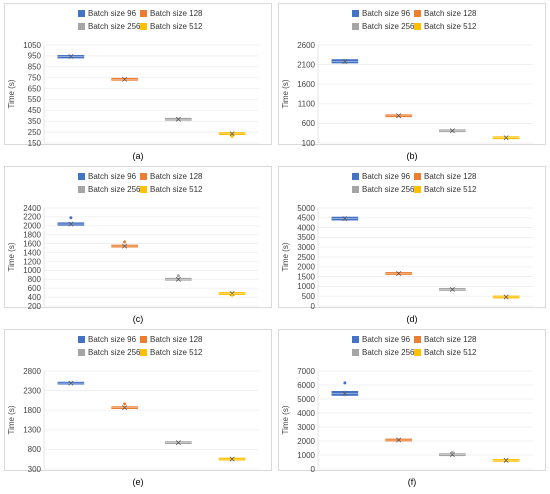  I want to click on y-tick-label: 7000, so click(306, 371).